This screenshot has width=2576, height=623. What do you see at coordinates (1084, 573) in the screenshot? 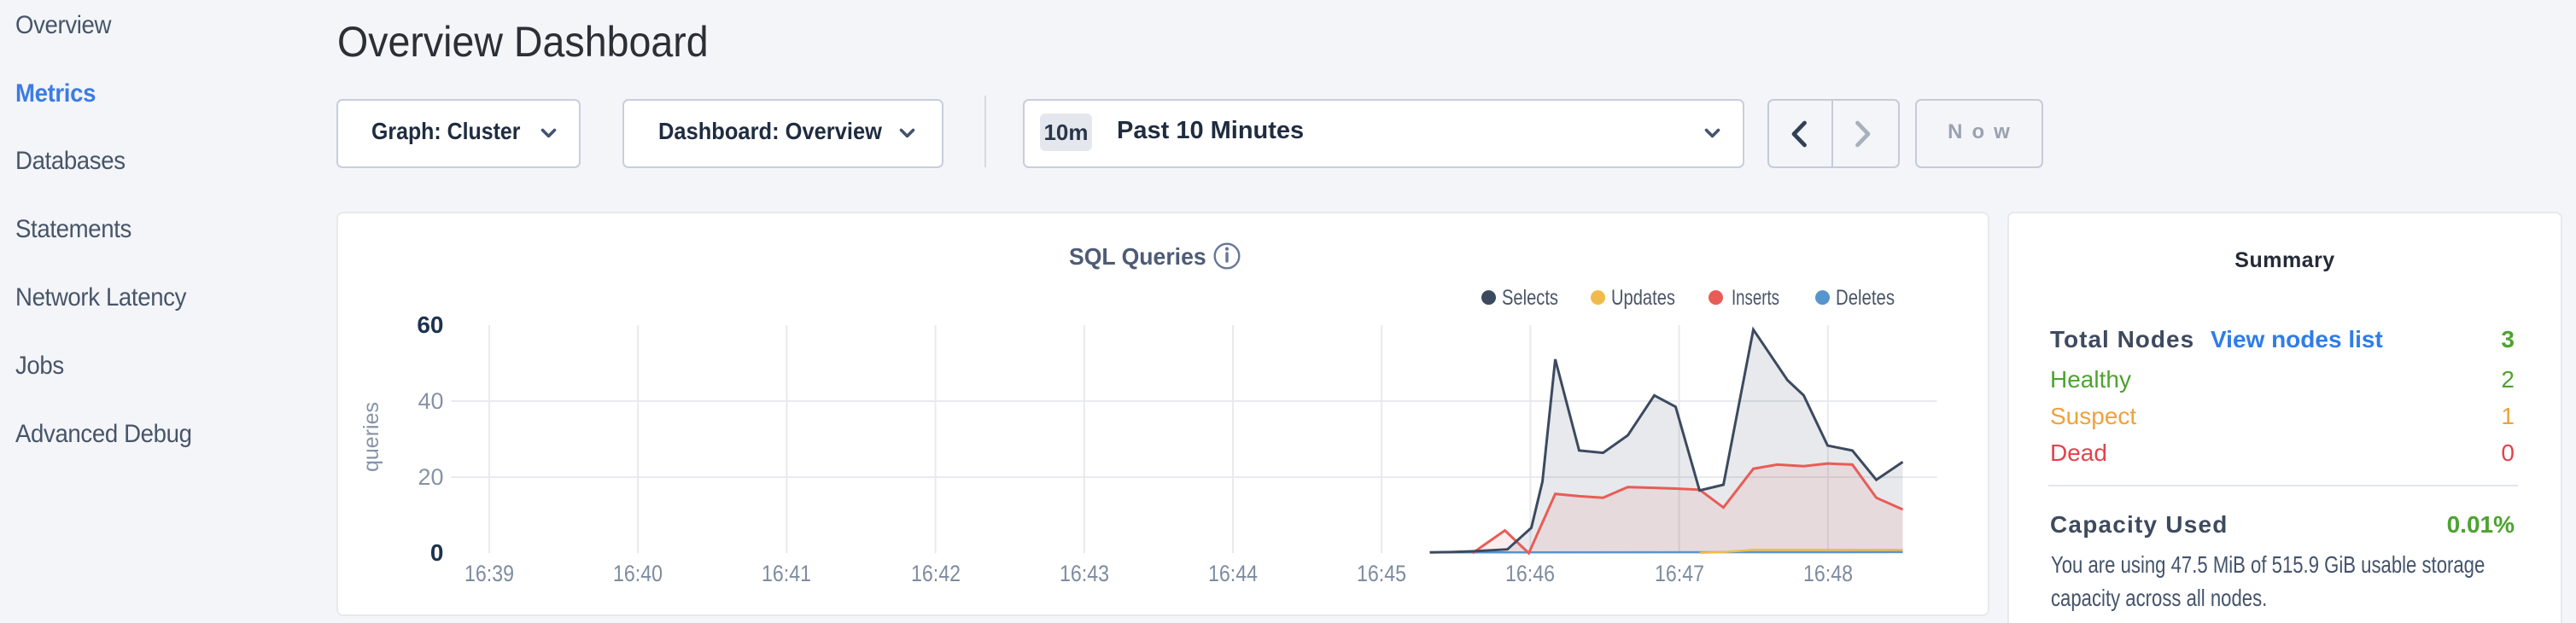
I see `svg-text: 16:43` at bounding box center [1084, 573].